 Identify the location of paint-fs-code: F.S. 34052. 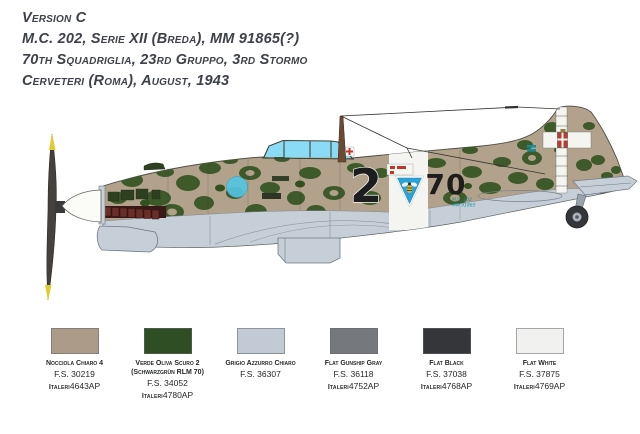
(167, 383).